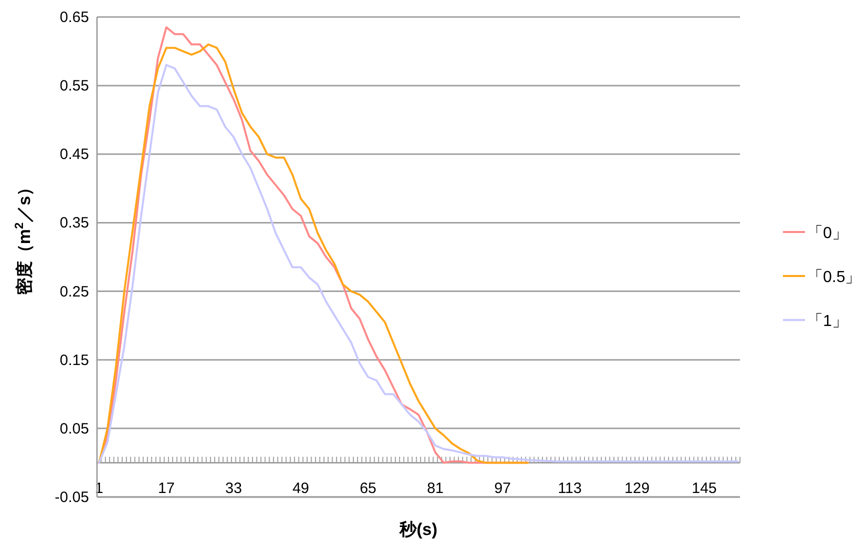 The image size is (853, 548). What do you see at coordinates (74, 429) in the screenshot?
I see `y-tick-label: 0.05` at bounding box center [74, 429].